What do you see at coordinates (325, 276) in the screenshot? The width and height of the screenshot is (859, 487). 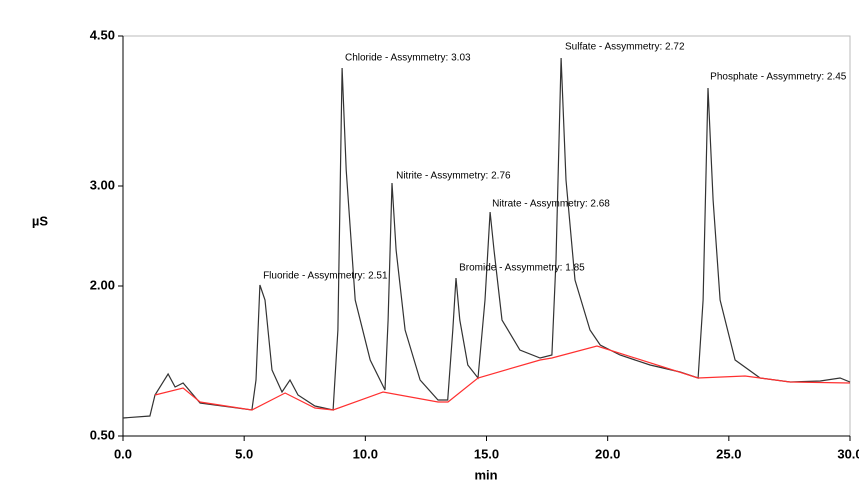 I see `peak-annotation: Fluoride - Assymmetry: 2.51` at bounding box center [325, 276].